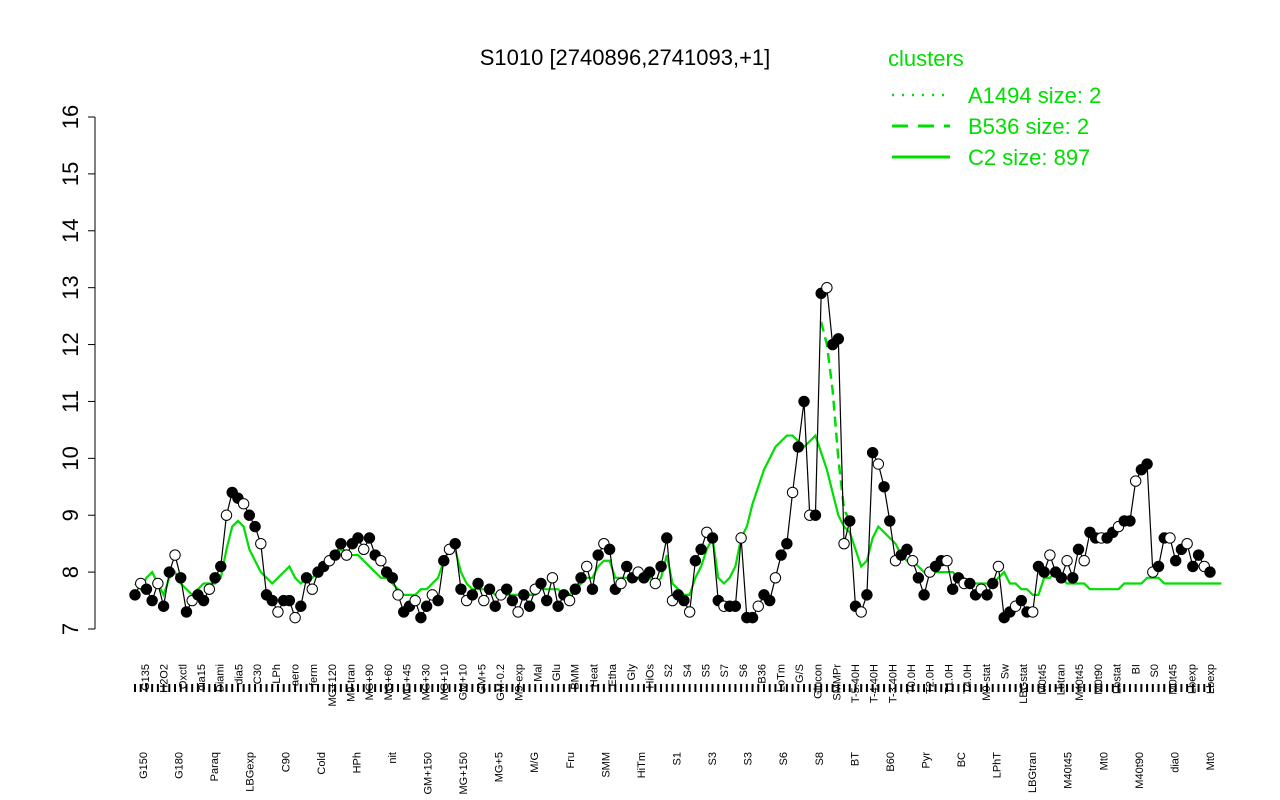  Describe the element at coordinates (251, 772) in the screenshot. I see `x-tick-label: LBGexp` at that location.